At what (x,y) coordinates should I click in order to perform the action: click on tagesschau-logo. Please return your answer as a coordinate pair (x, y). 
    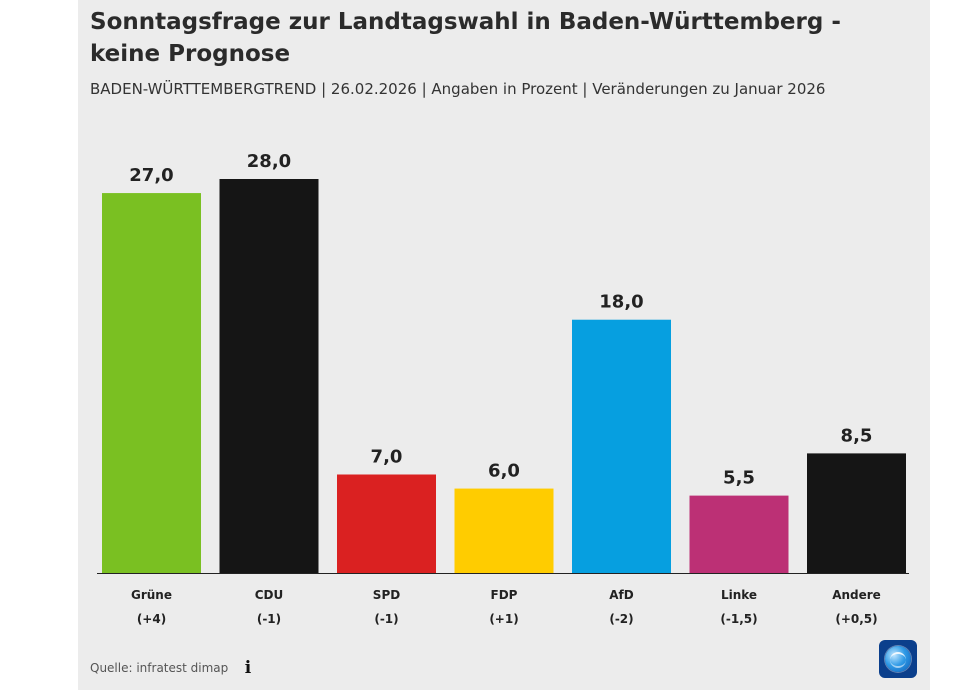
    Looking at the image, I should click on (898, 659).